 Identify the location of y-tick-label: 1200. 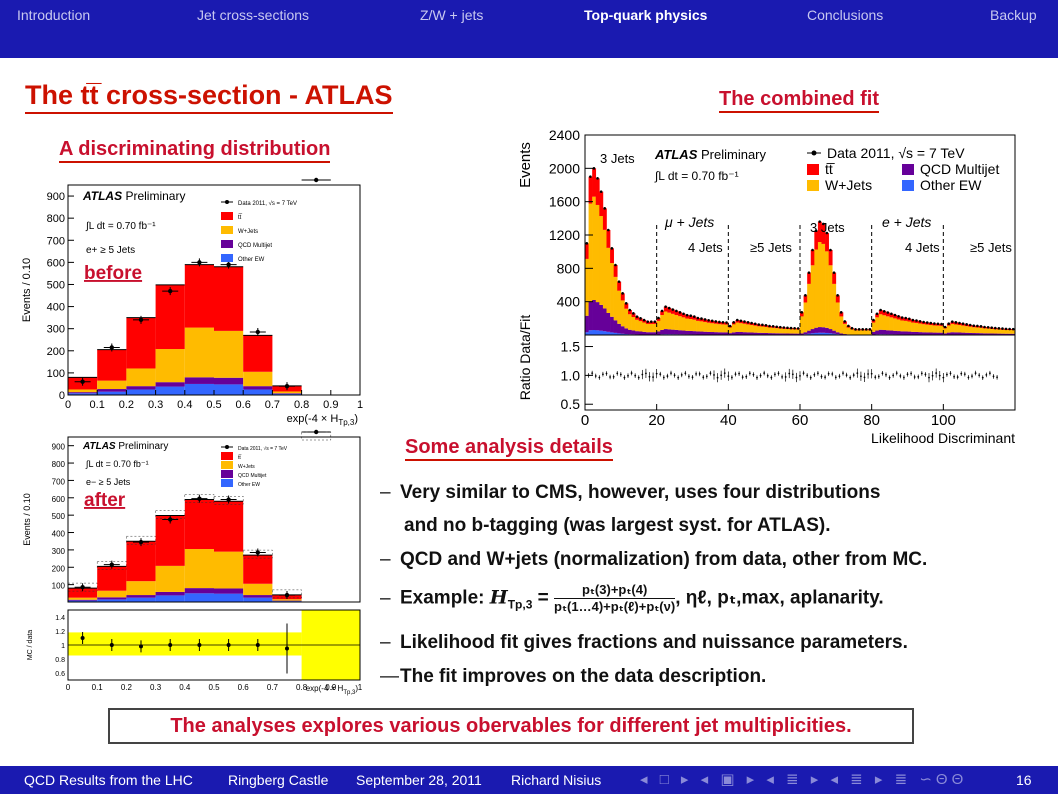
(564, 235).